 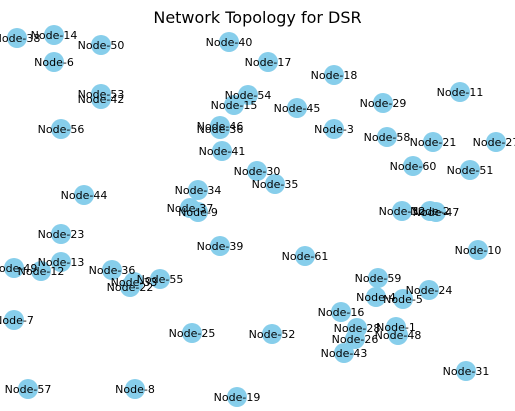 I want to click on node-label: Node-24, so click(x=429, y=290).